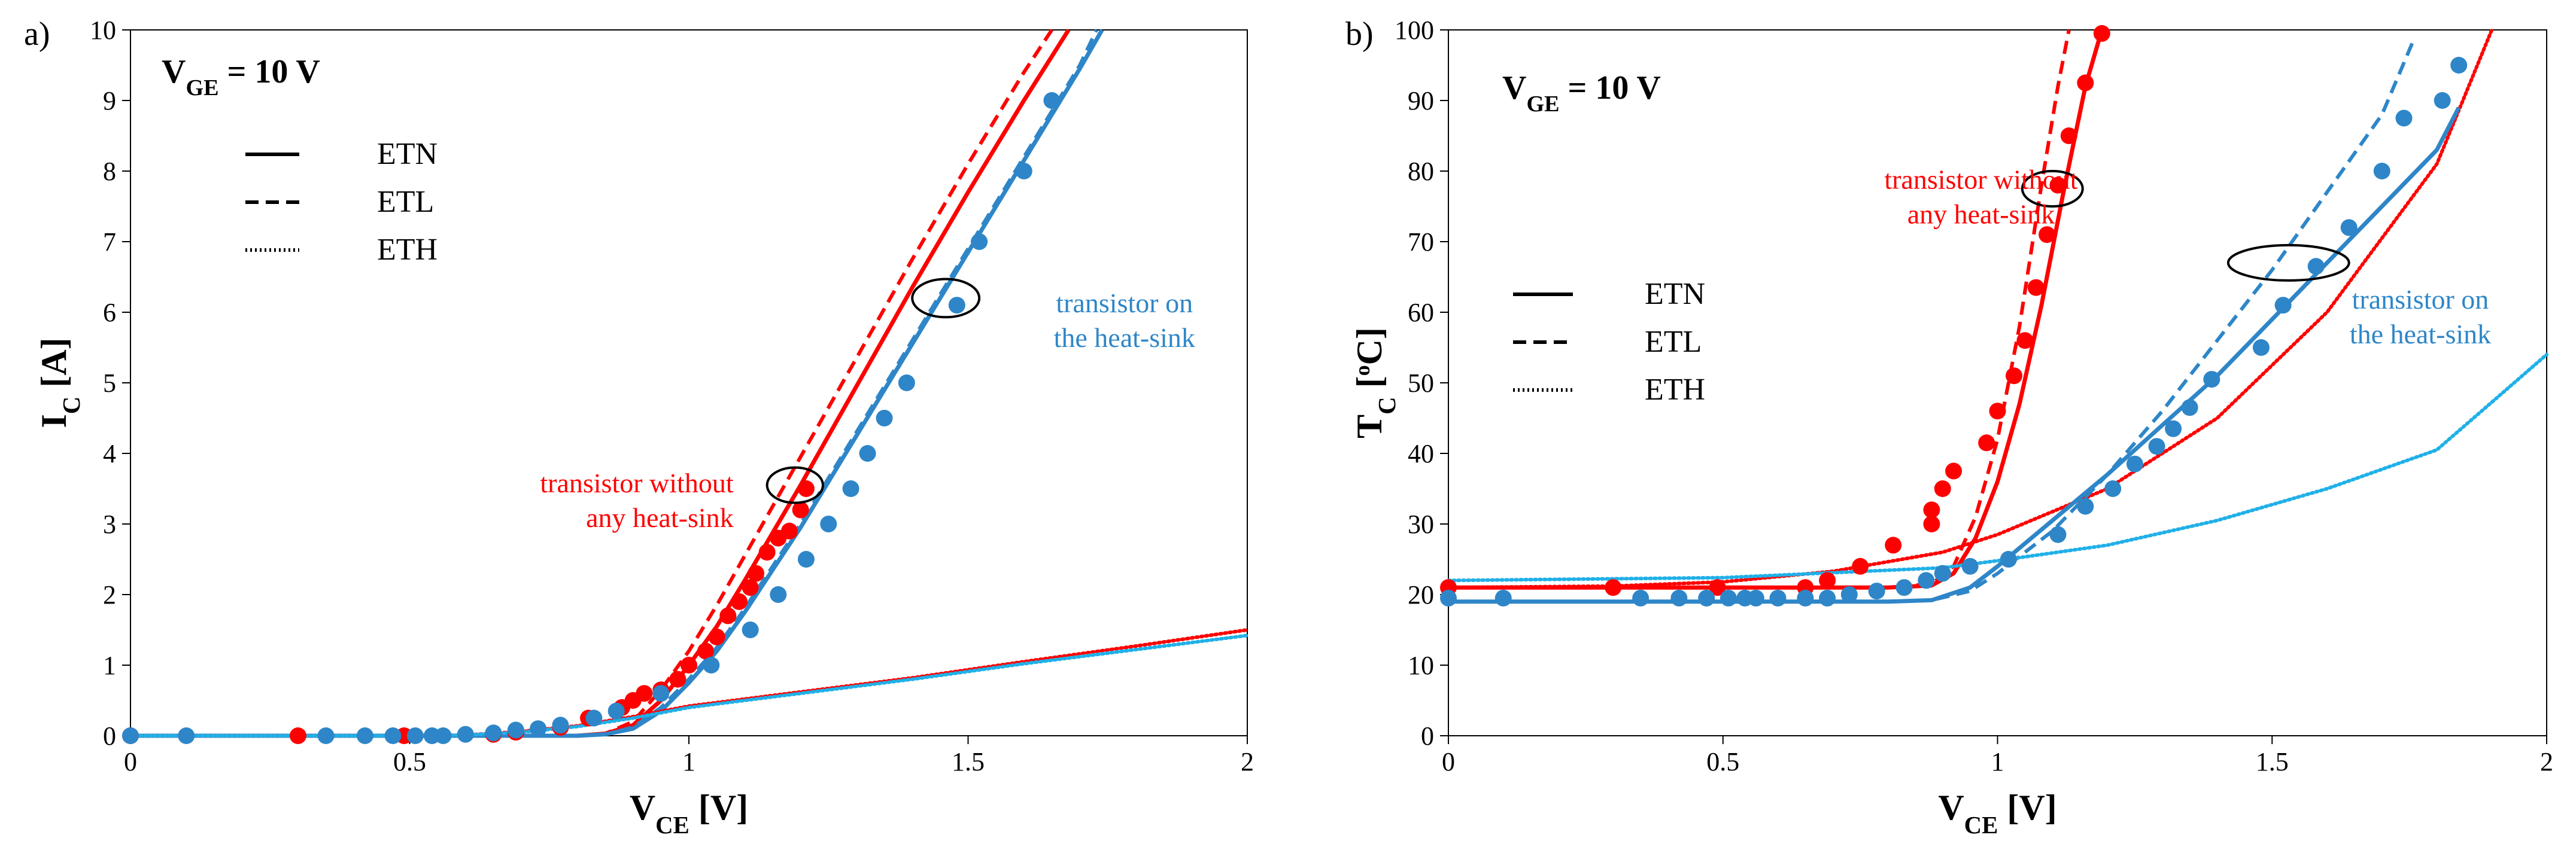 Image resolution: width=2576 pixels, height=847 pixels. What do you see at coordinates (1675, 390) in the screenshot?
I see `legend-label-eth: ETH` at bounding box center [1675, 390].